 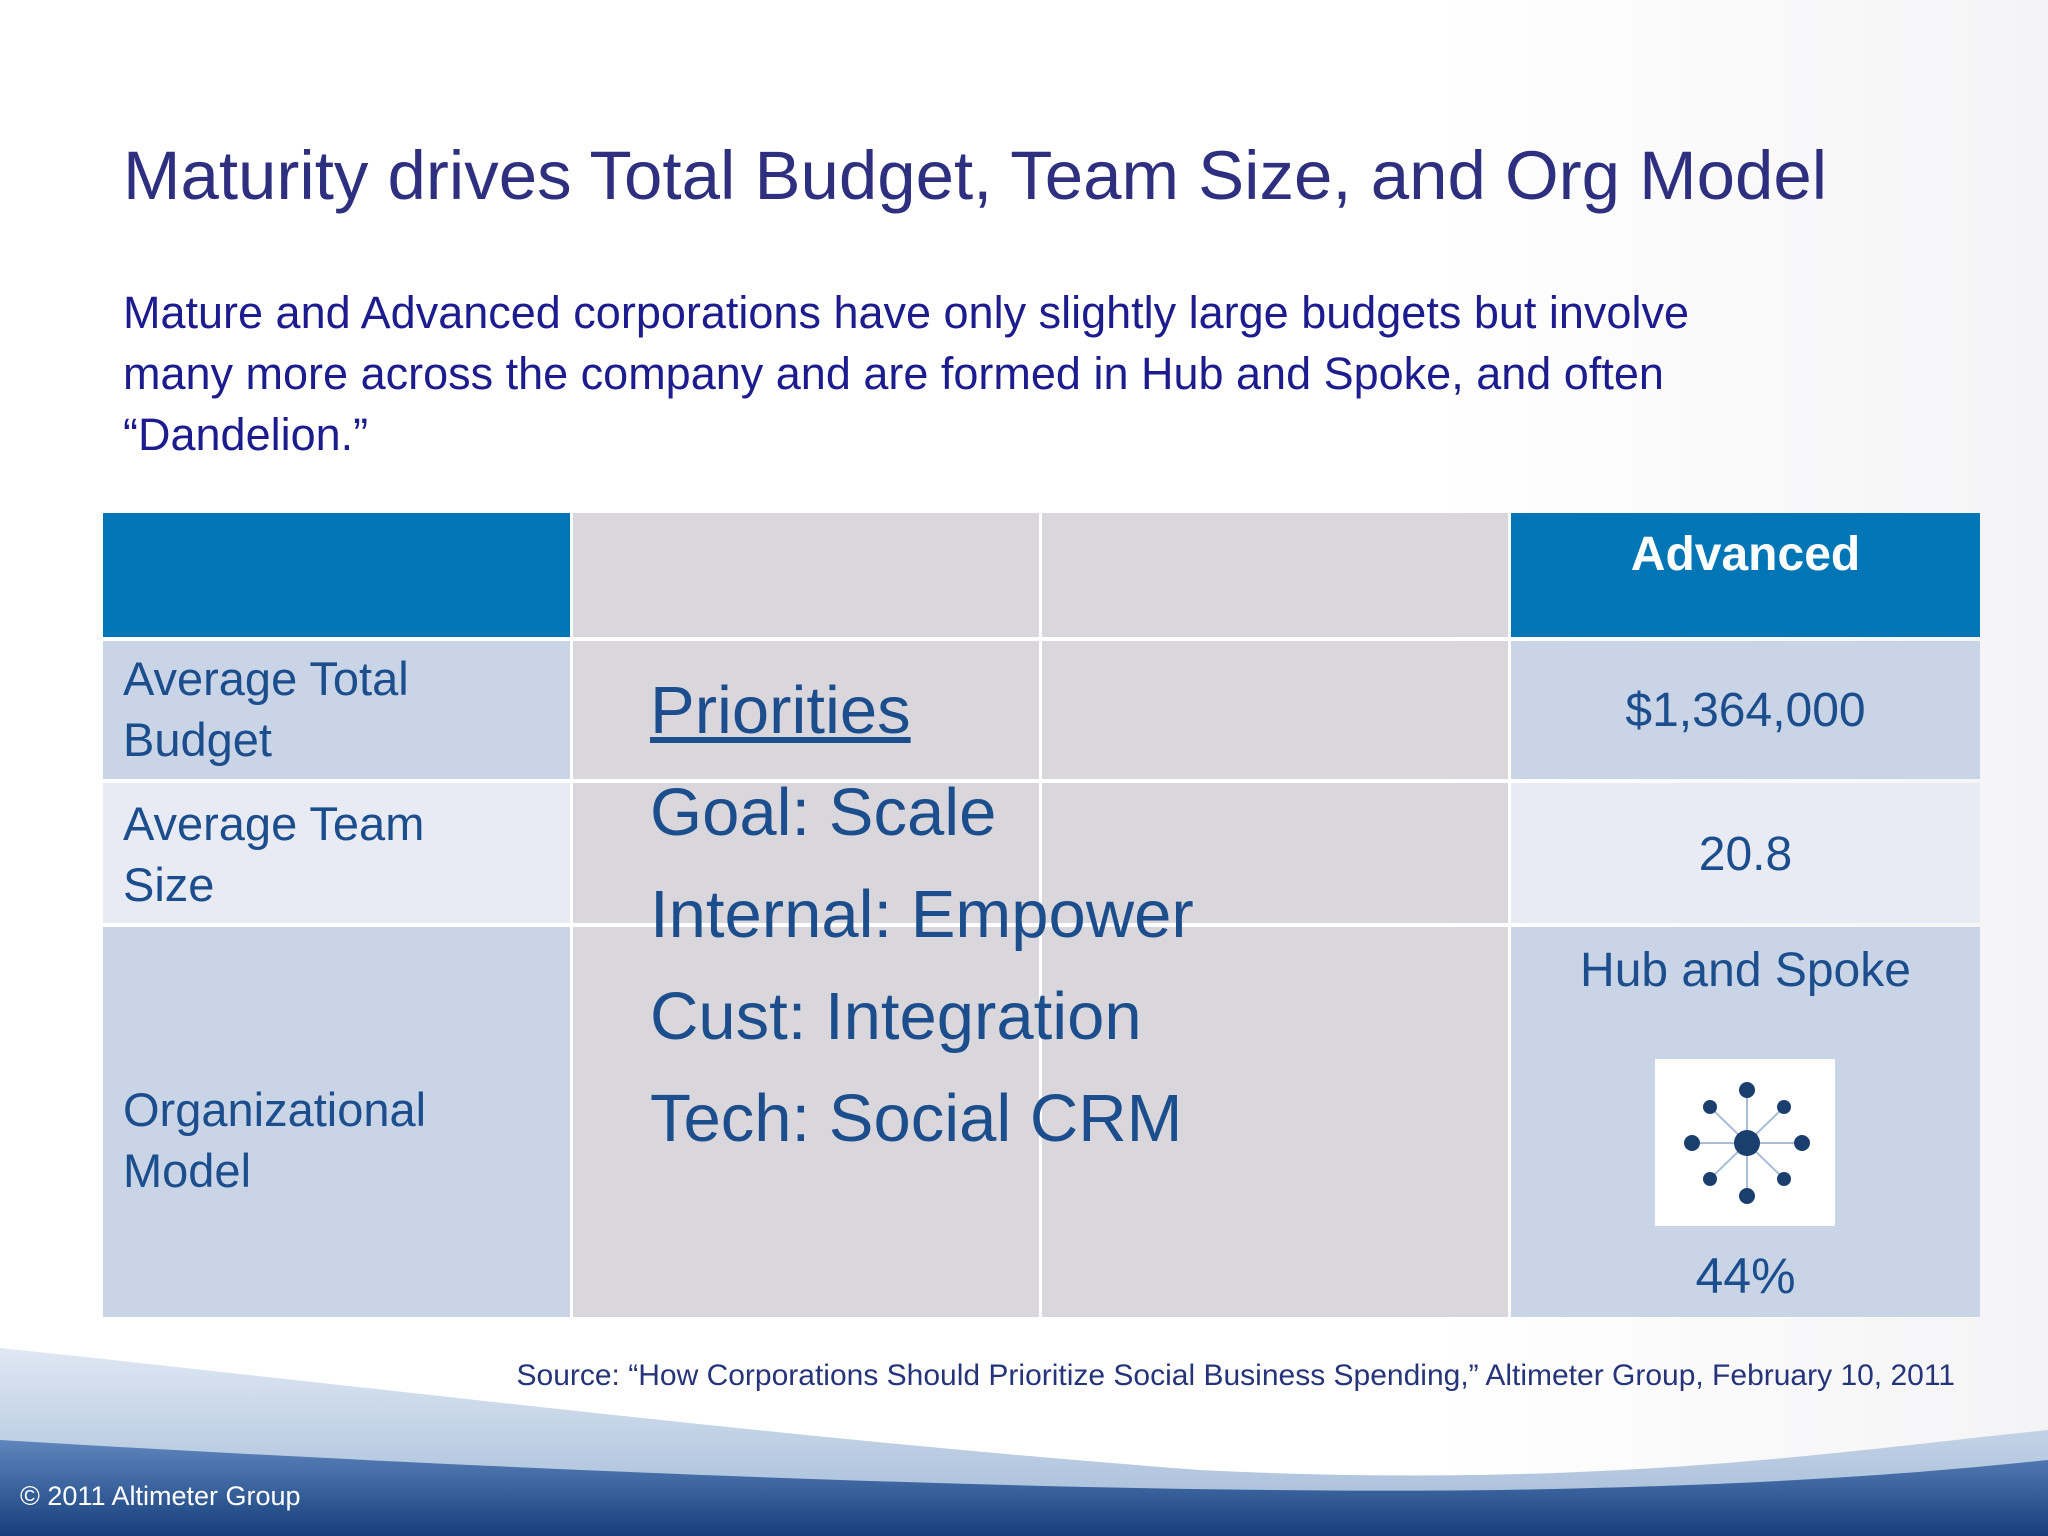 I want to click on hub-and-spoke-icon, so click(x=1745, y=1142).